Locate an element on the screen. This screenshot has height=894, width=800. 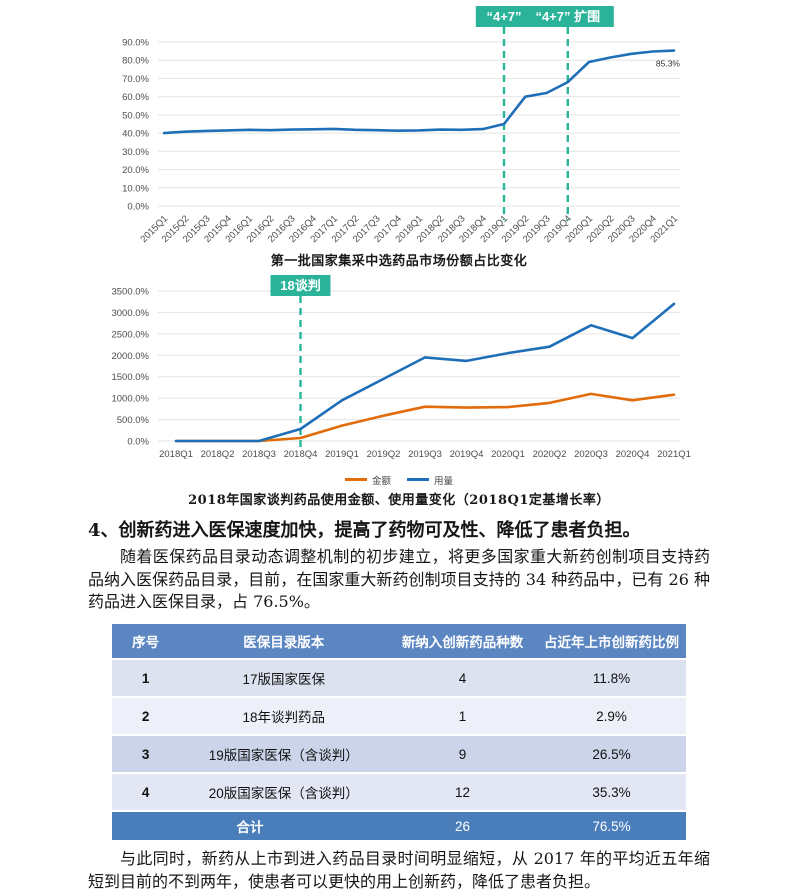
table-cell: 17版国家医保 is located at coordinates (283, 680).